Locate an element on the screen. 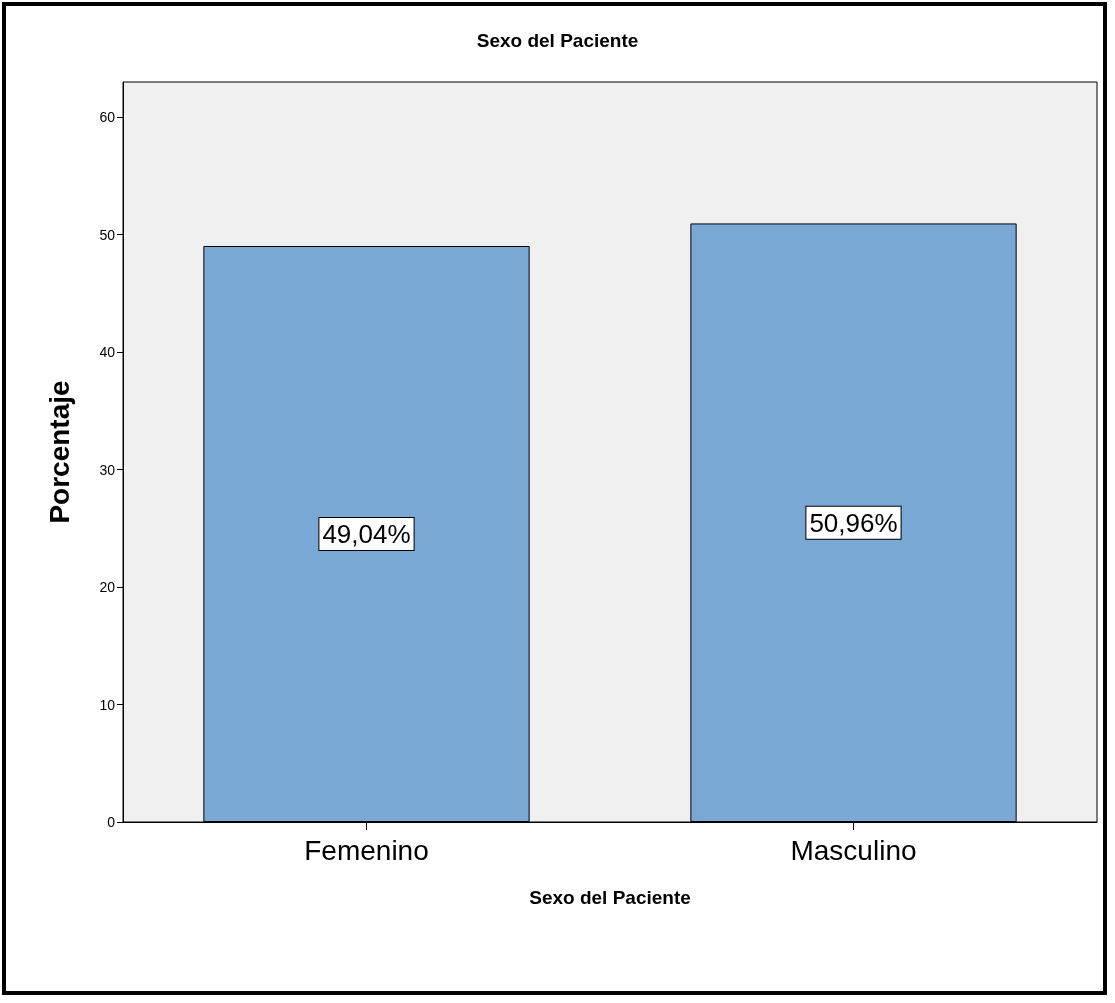 This screenshot has width=1115, height=1003. x-axis-title: Sexo del Paciente is located at coordinates (610, 897).